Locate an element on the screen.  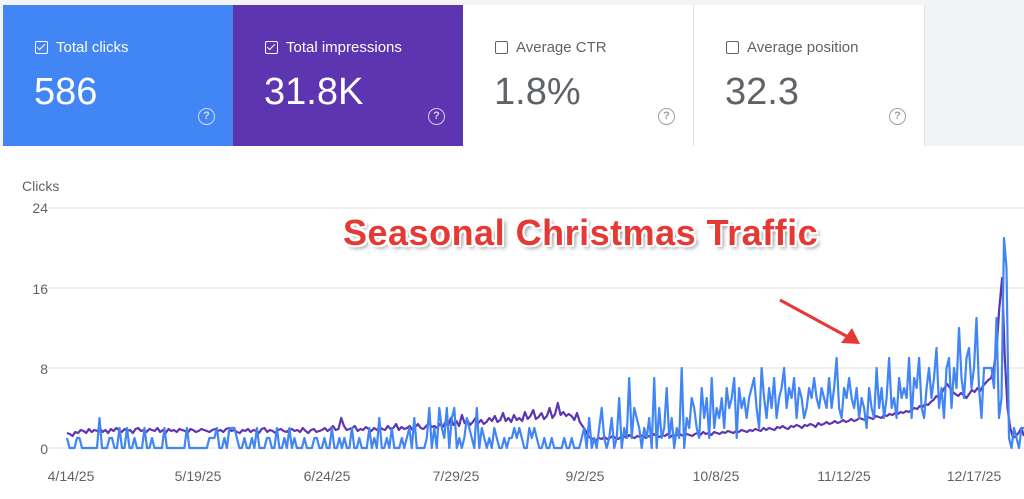
x-tick-label: 6/24/25 is located at coordinates (327, 476).